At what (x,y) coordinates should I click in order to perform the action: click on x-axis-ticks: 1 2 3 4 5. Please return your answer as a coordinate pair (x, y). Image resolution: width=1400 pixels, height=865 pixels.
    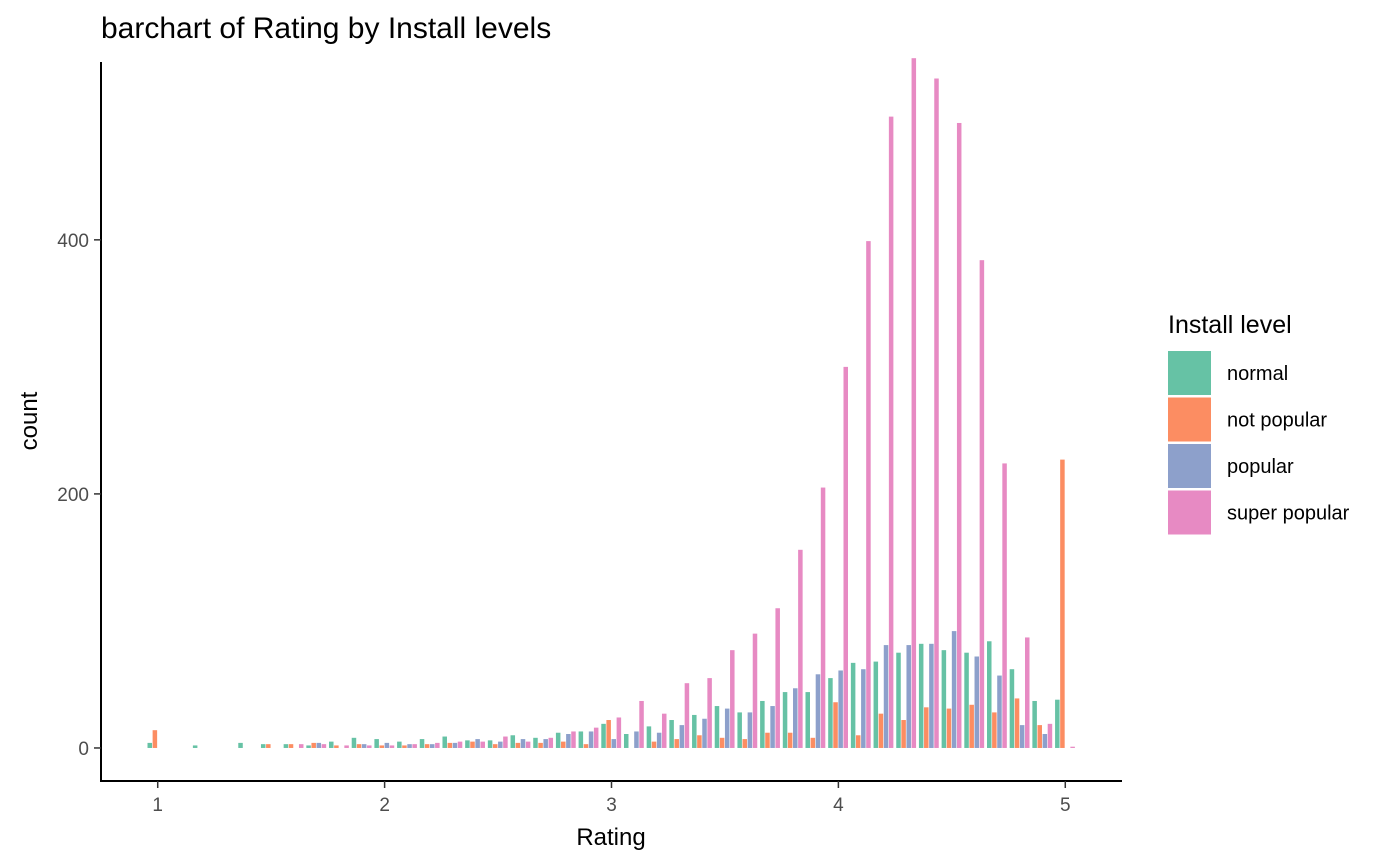
    Looking at the image, I should click on (611, 798).